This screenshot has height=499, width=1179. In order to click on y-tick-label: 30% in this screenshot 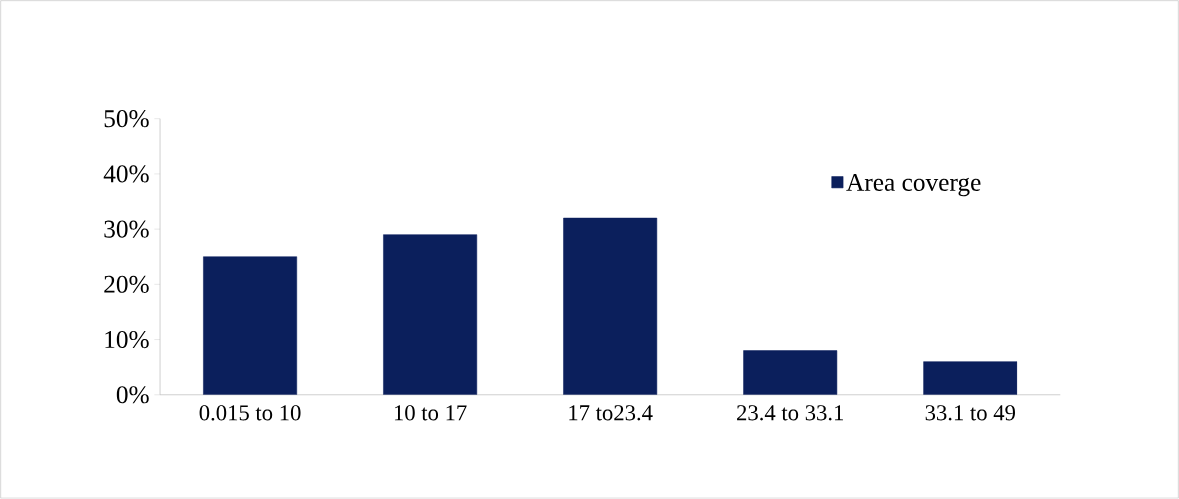, I will do `click(126, 229)`.